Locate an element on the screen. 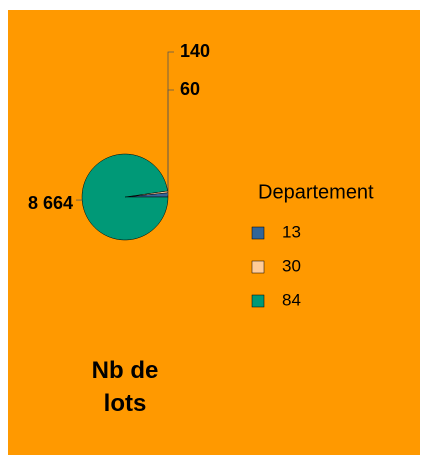  leader-line is located at coordinates (170, 141).